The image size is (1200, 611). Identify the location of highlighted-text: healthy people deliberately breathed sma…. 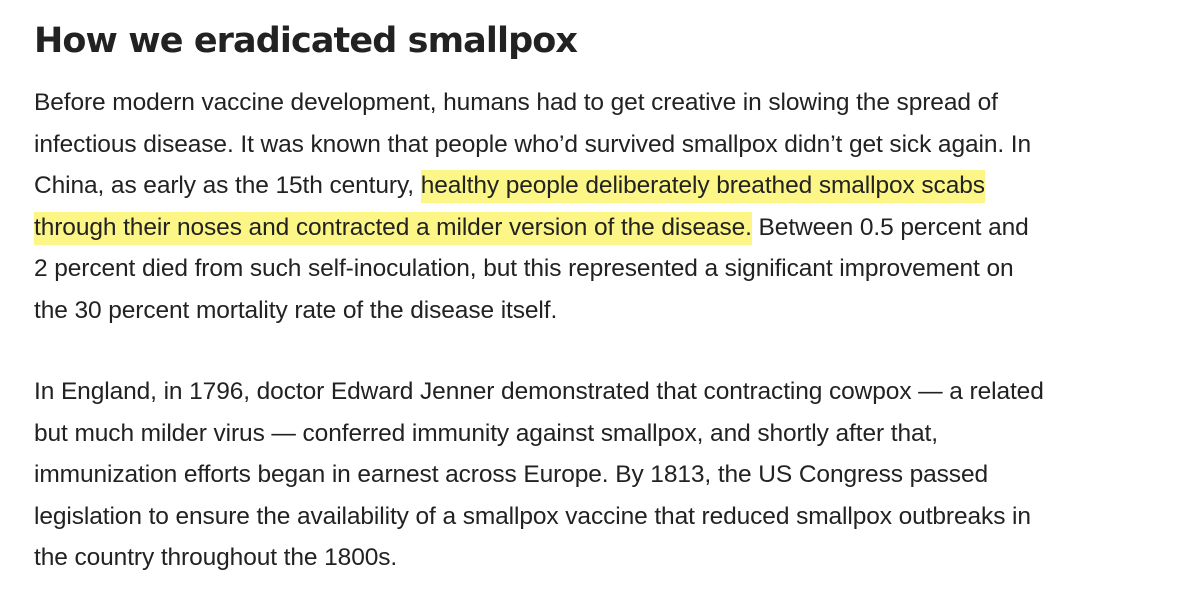
(702, 186).